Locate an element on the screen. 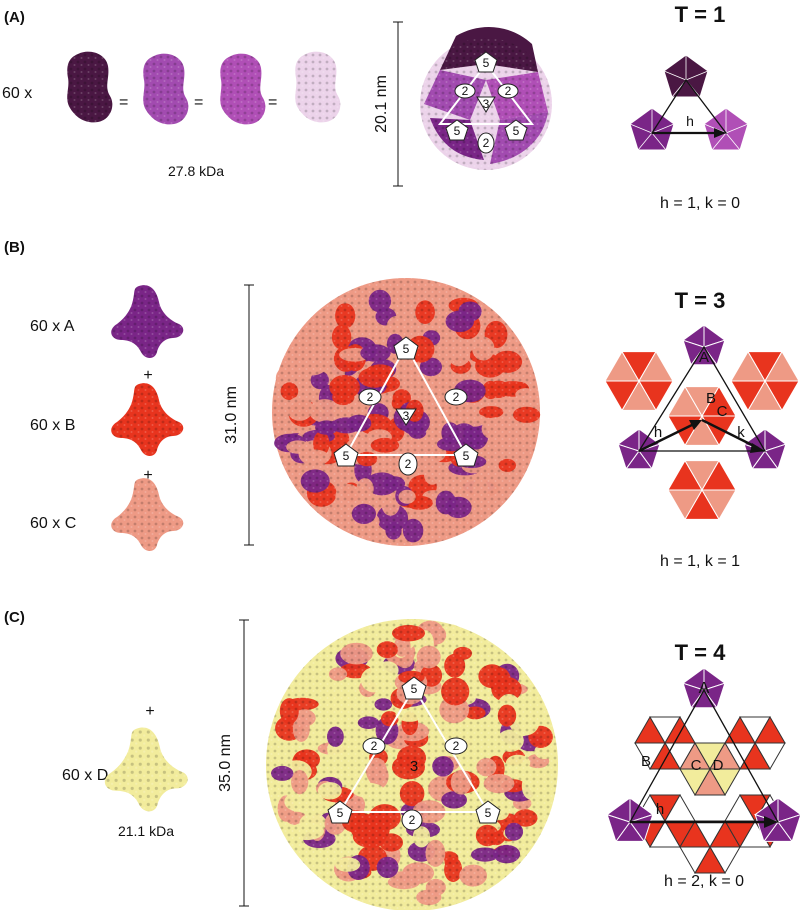  axis-a-5-left: 5 is located at coordinates (457, 130).